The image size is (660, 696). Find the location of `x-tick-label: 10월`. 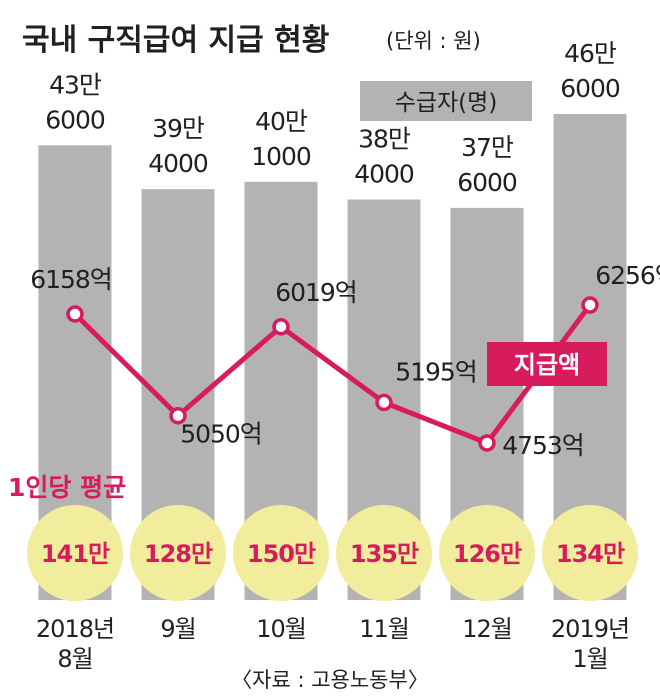

x-tick-label: 10월 is located at coordinates (281, 629).